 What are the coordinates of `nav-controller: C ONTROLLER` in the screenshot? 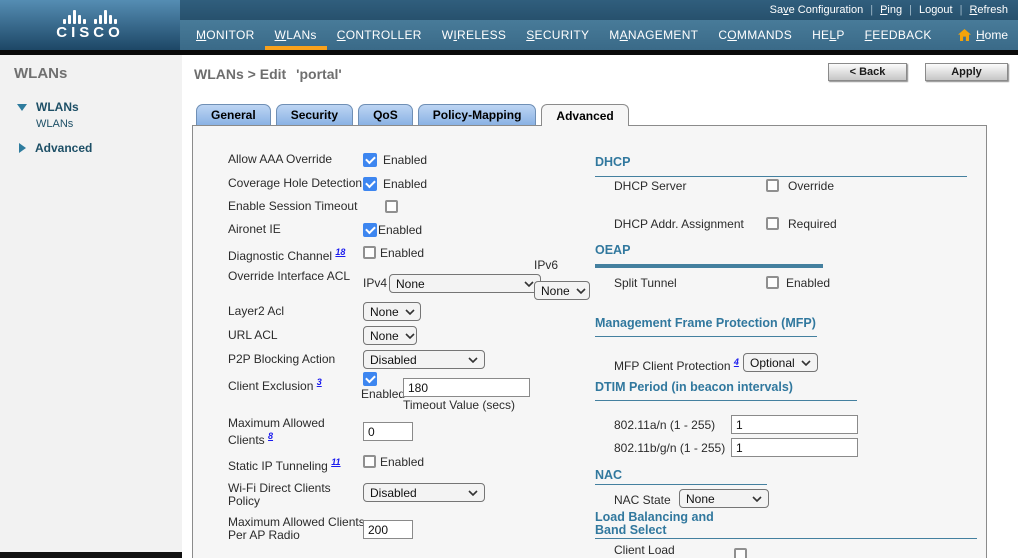 It's located at (379, 35).